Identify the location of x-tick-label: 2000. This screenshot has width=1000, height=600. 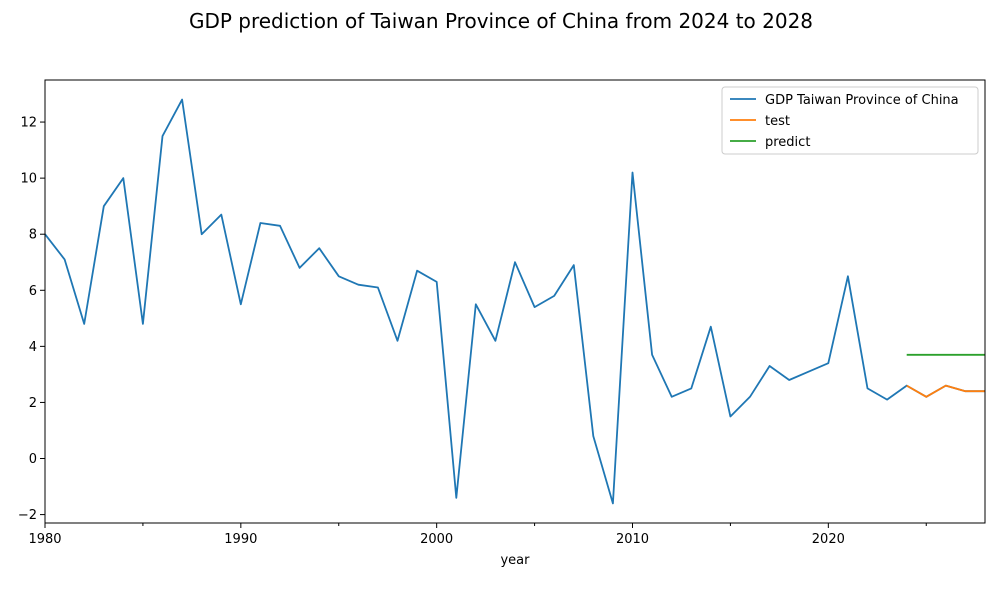
(436, 539).